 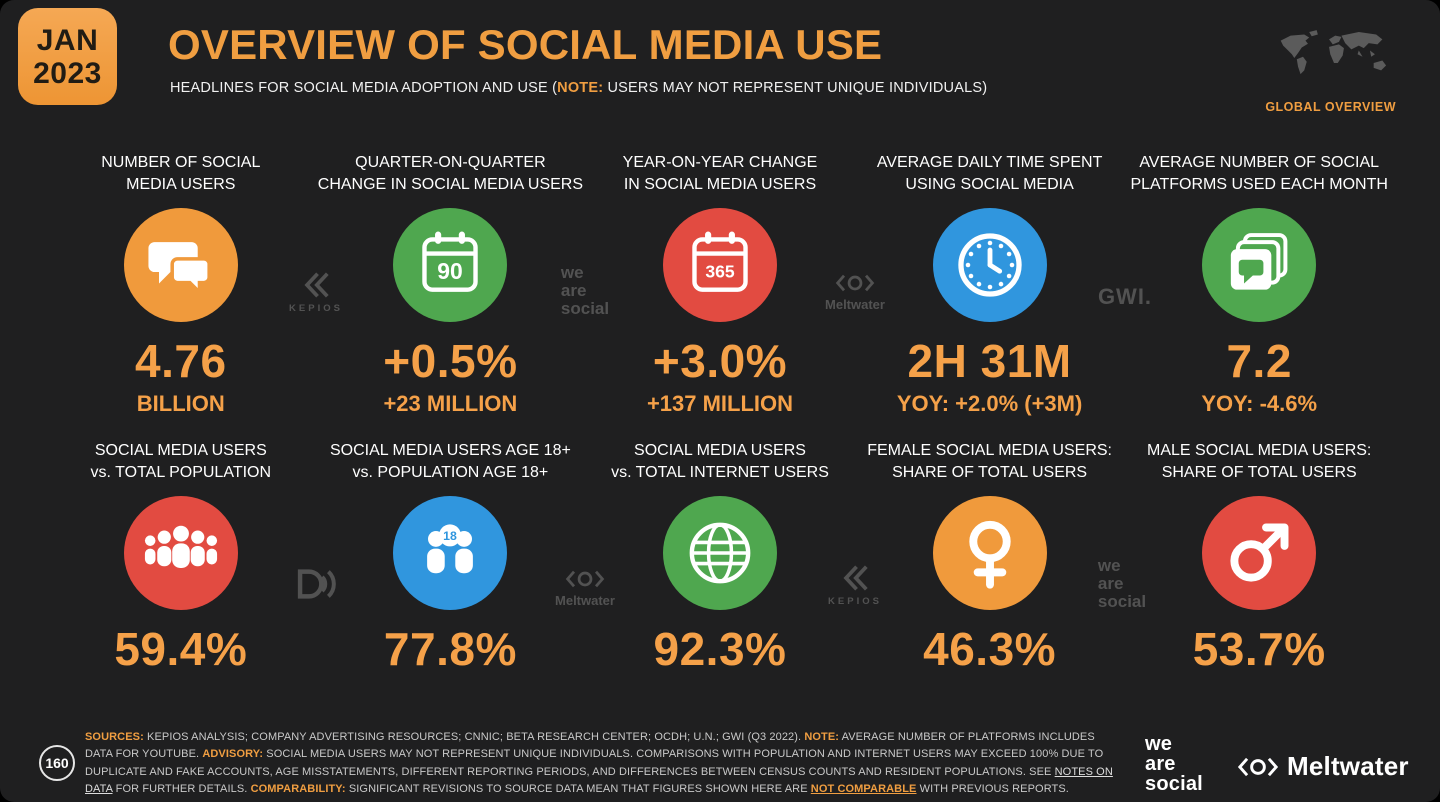 What do you see at coordinates (181, 361) in the screenshot?
I see `stat-value: 4.76` at bounding box center [181, 361].